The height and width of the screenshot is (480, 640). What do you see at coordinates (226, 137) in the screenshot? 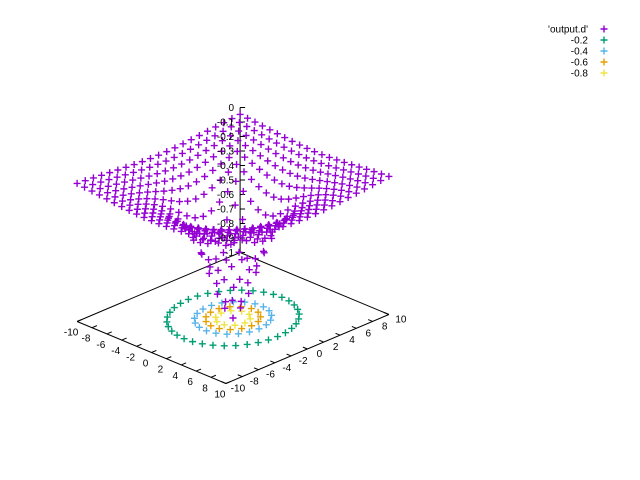
I see `z-tick-label: -0.2` at bounding box center [226, 137].